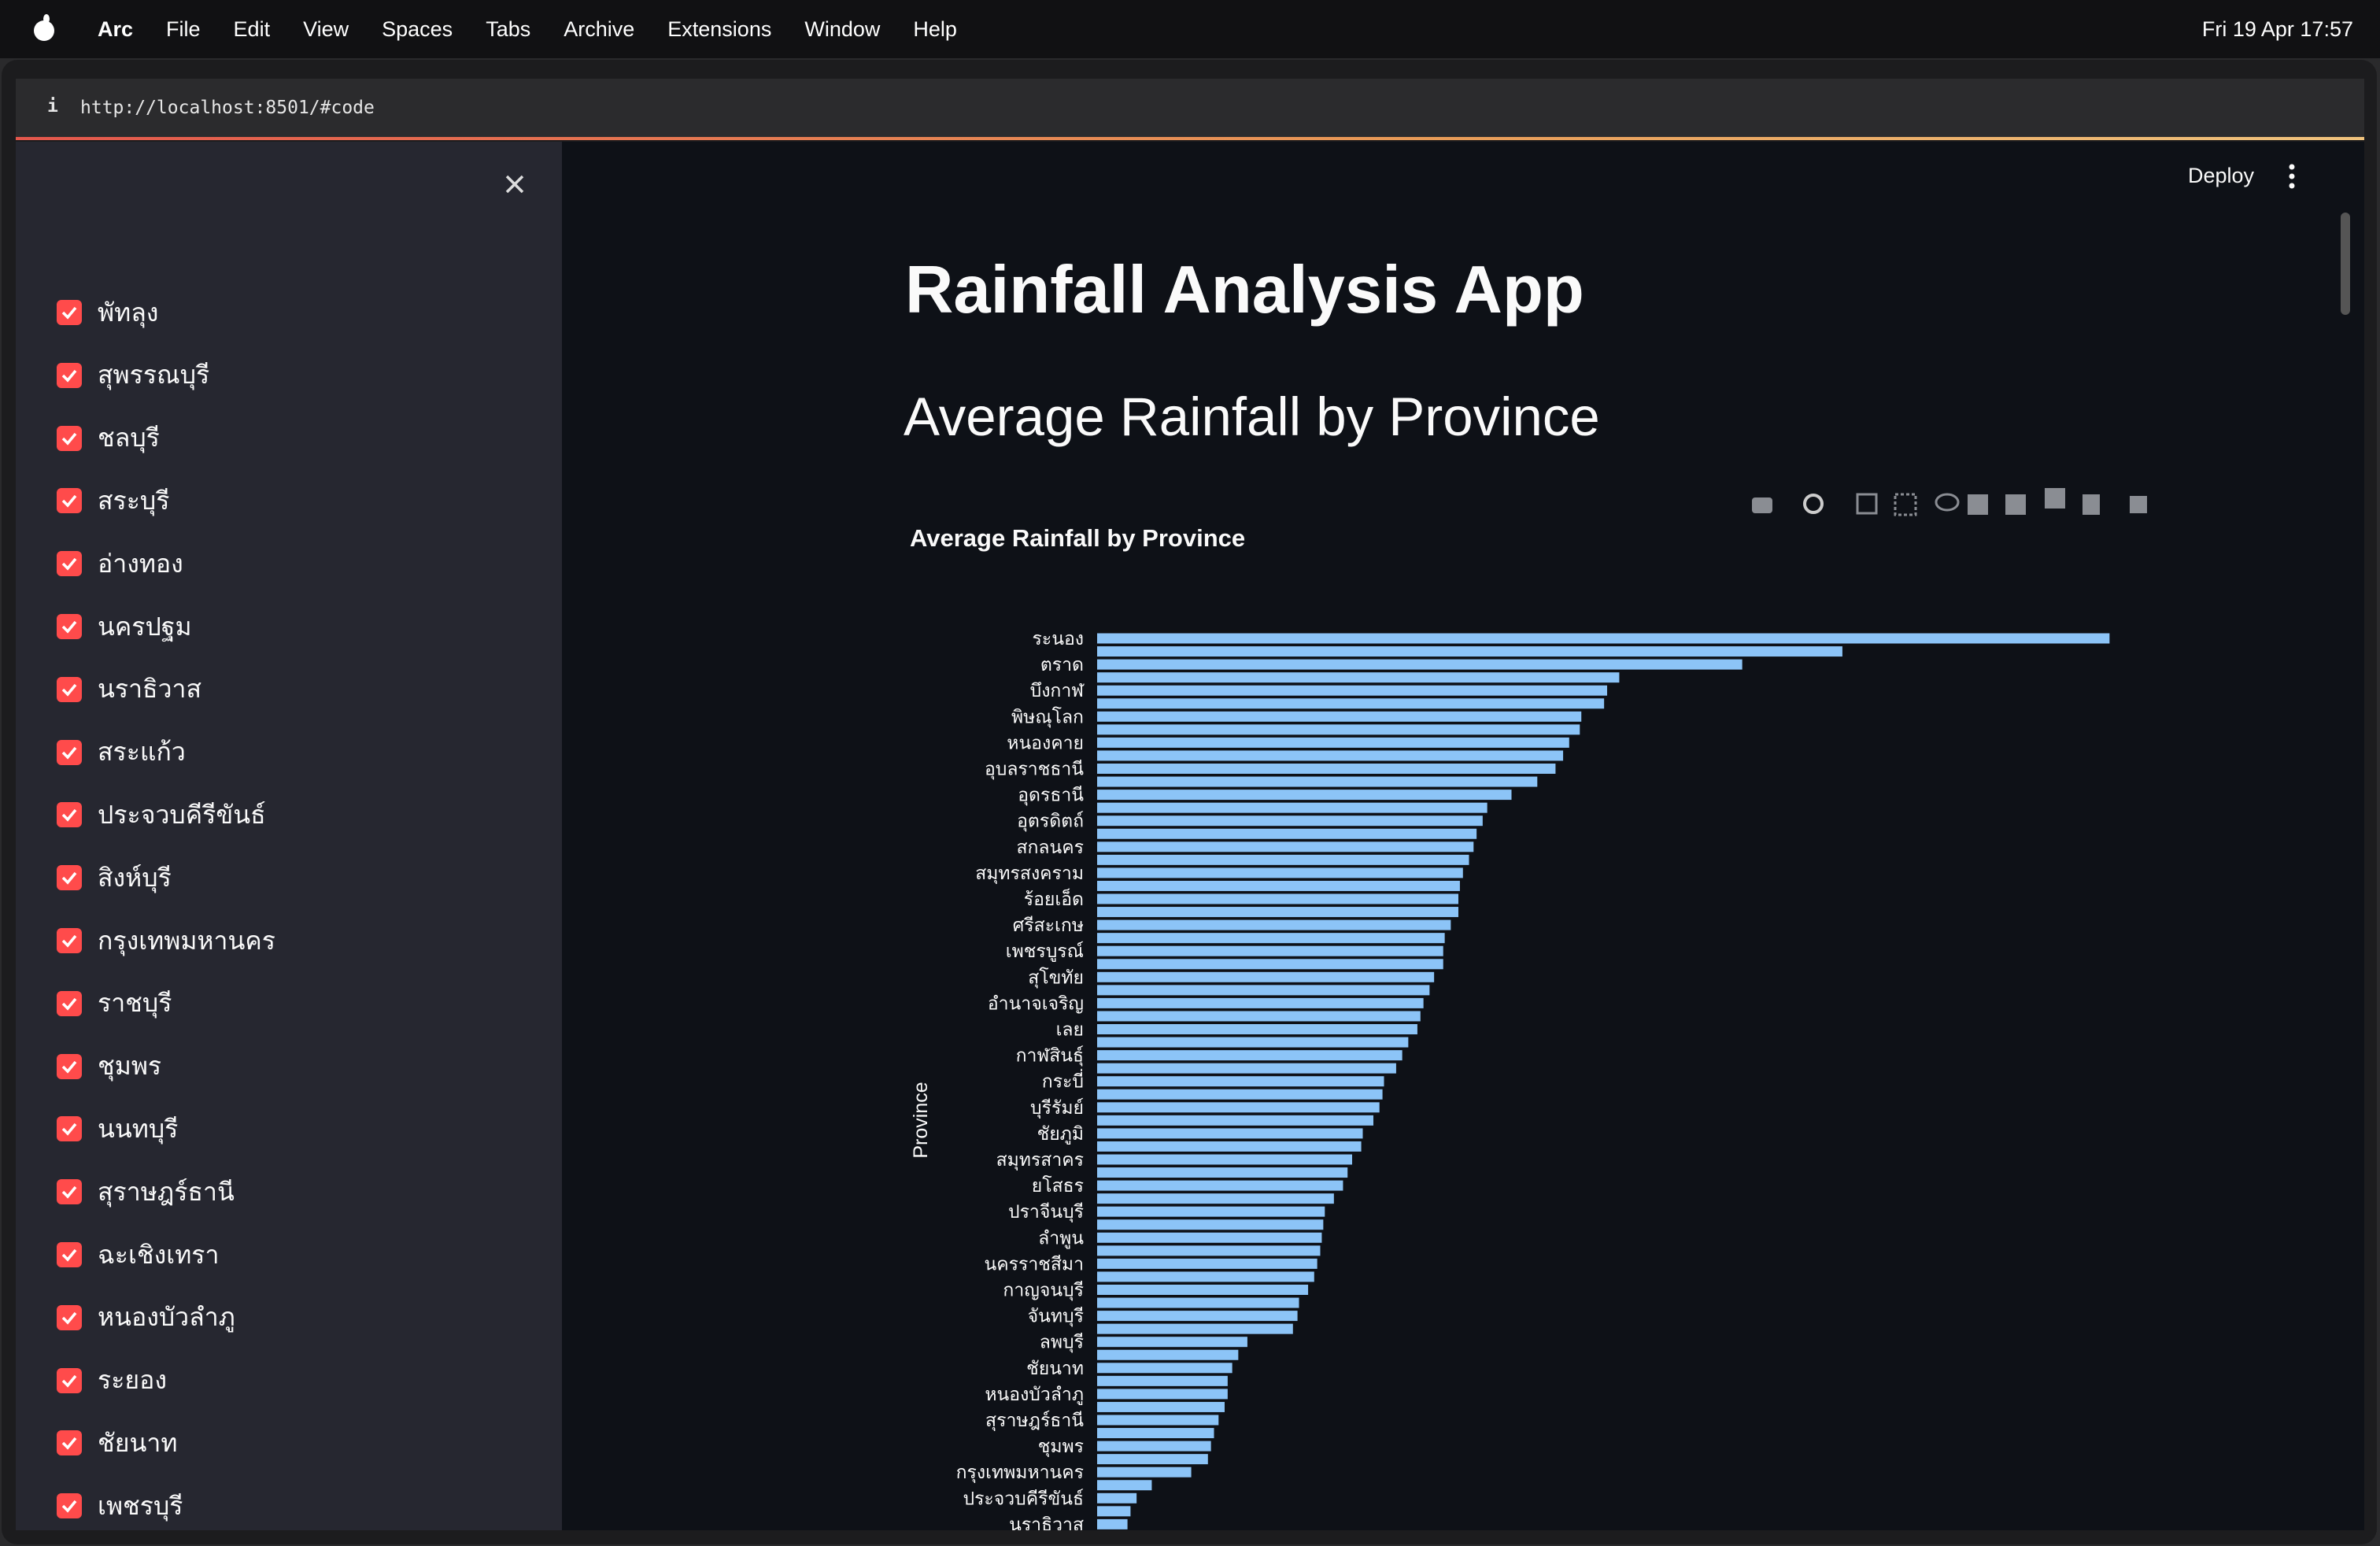 This screenshot has height=1546, width=2380. What do you see at coordinates (129, 689) in the screenshot?
I see `checkbox-item: นราธิวาส` at bounding box center [129, 689].